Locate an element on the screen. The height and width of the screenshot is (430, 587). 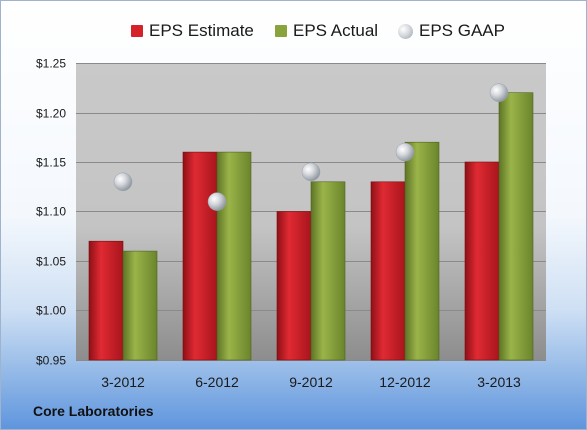
legend-swatch-gaap is located at coordinates (405, 31).